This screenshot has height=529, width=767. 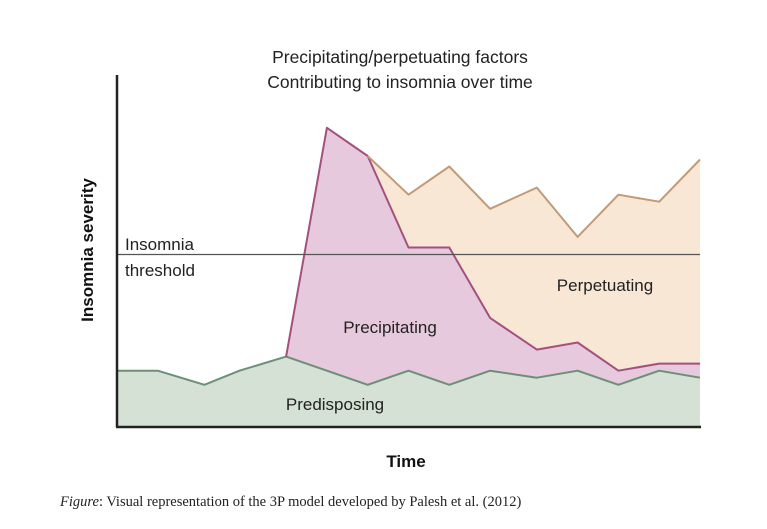 What do you see at coordinates (534, 196) in the screenshot?
I see `line-perpetuating` at bounding box center [534, 196].